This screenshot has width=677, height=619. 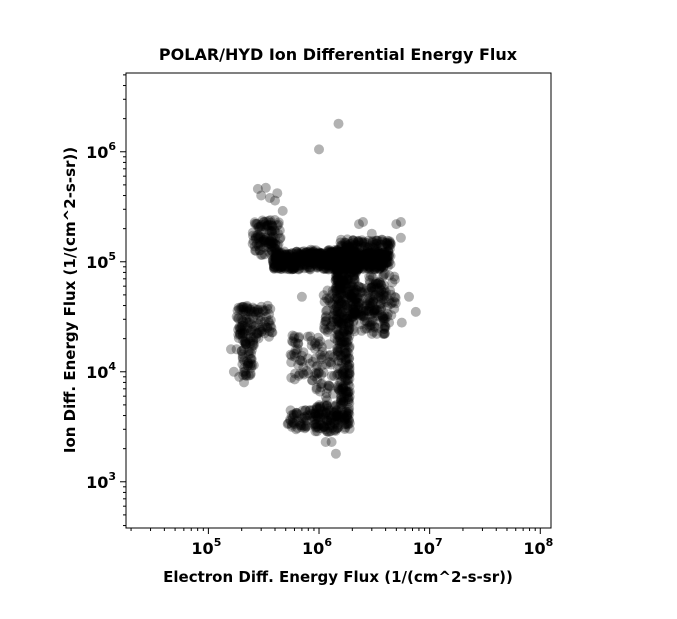 I want to click on x-tick-base: 10, so click(x=202, y=548).